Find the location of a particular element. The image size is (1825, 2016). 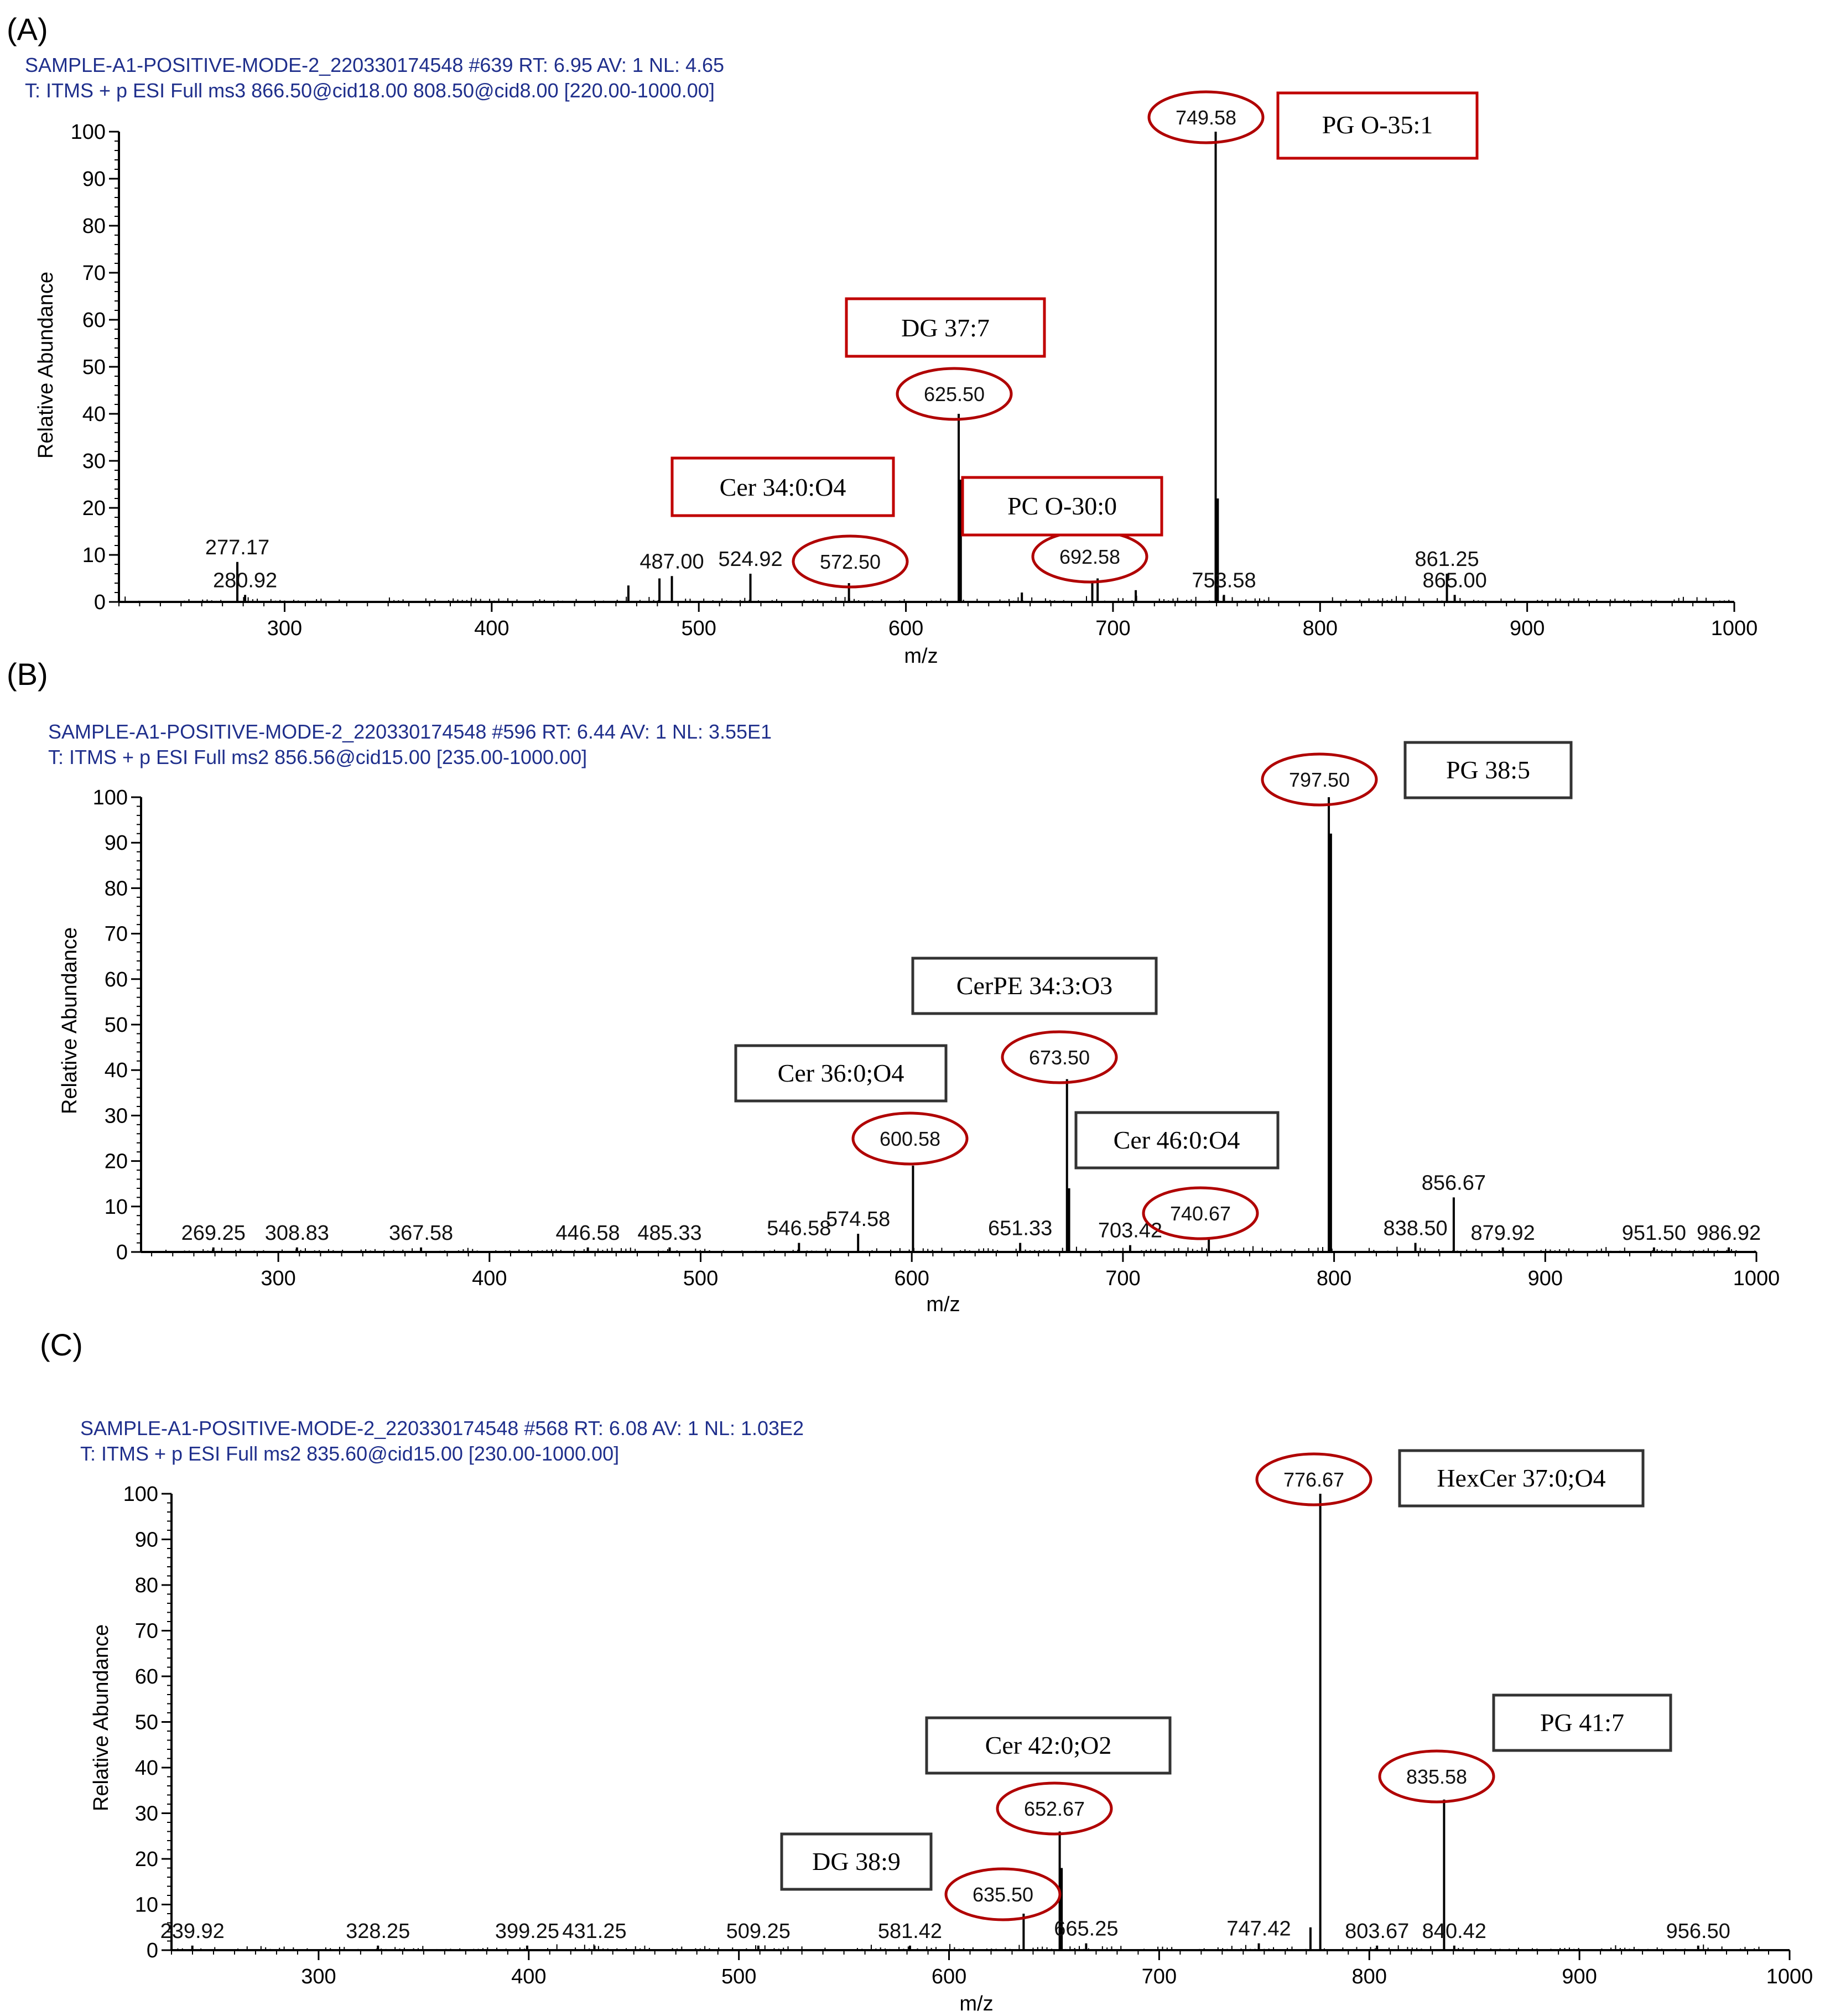

peak-label: 277.17 is located at coordinates (237, 547).